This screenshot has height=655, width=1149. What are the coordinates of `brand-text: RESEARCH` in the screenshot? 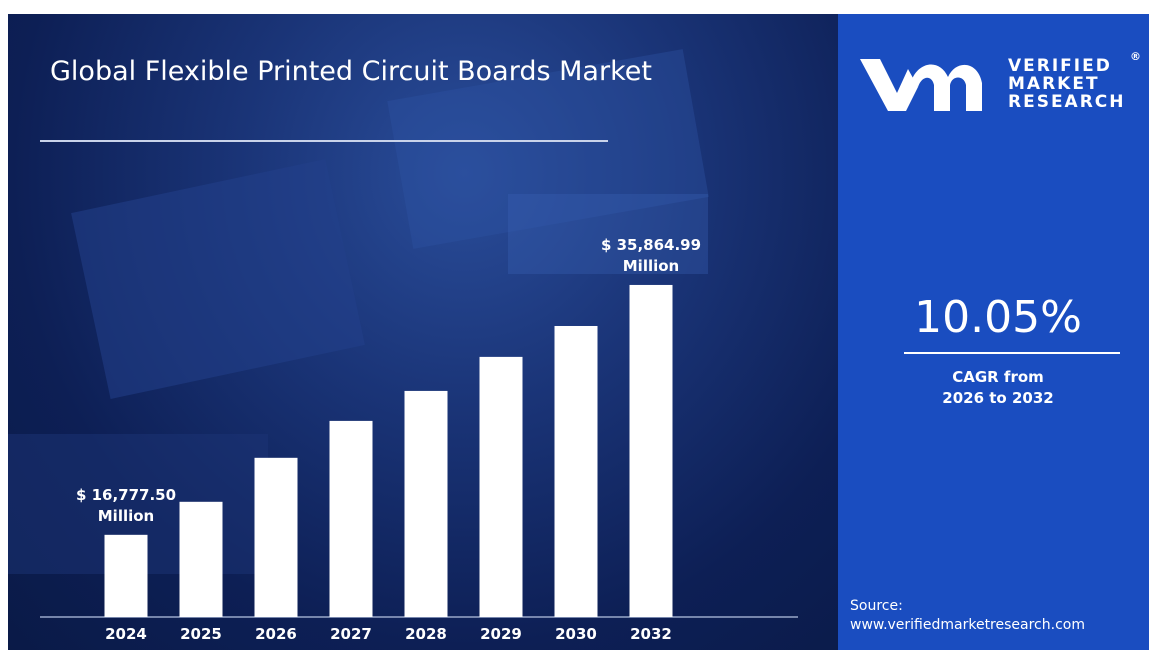 It's located at (1067, 102).